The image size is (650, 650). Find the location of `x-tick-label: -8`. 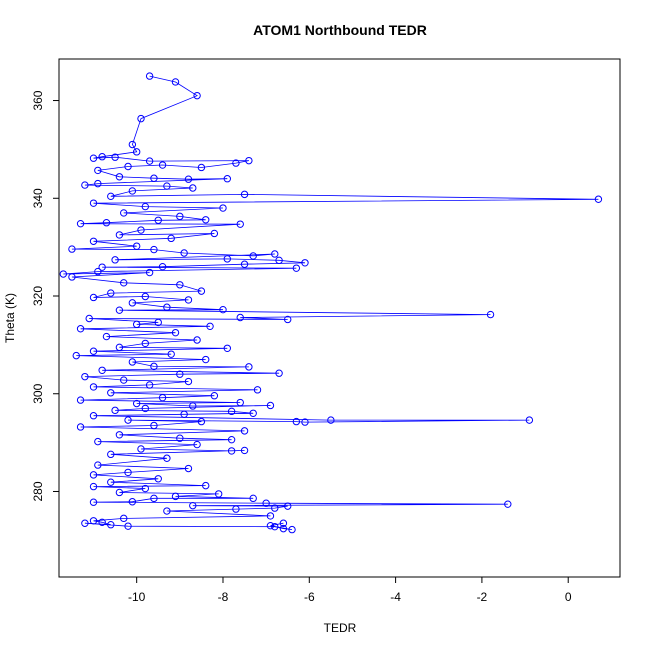

x-tick-label: -8 is located at coordinates (223, 597).